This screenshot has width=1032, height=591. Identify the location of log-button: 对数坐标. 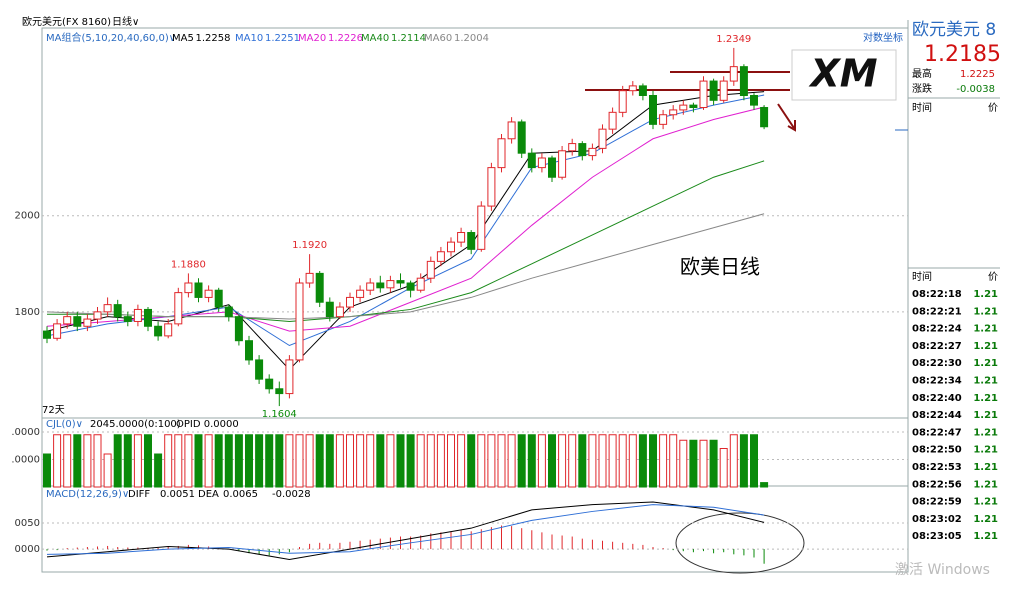
(883, 37).